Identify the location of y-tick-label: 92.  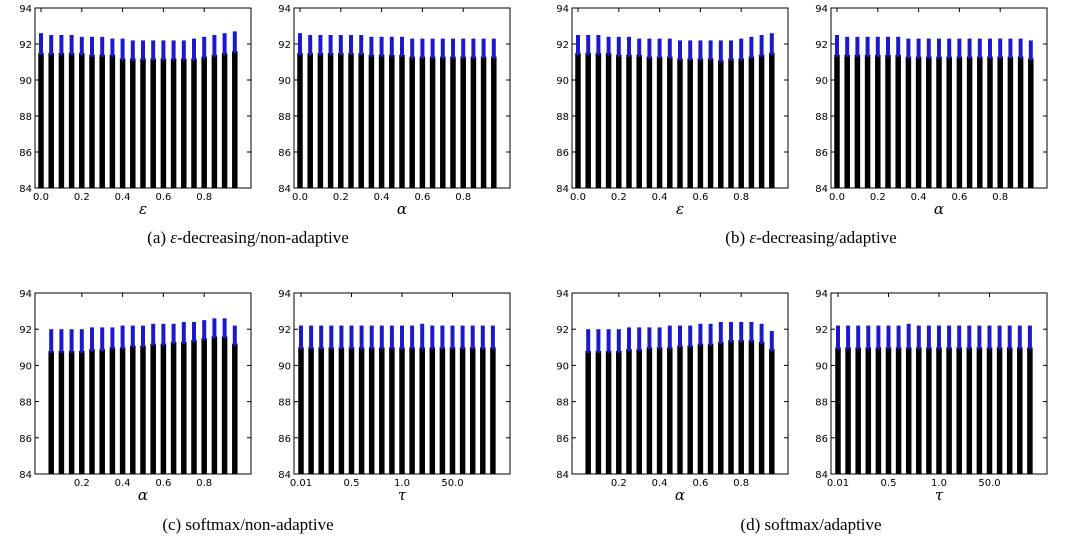
(562, 45).